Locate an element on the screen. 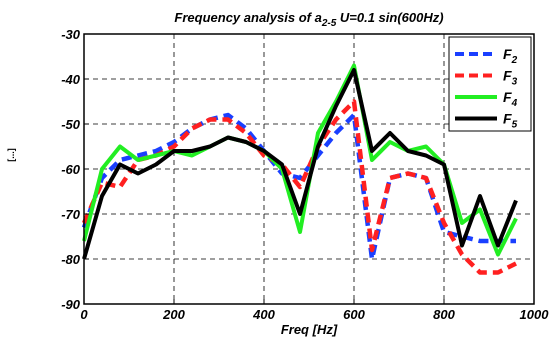 The width and height of the screenshot is (555, 337). y-axis-label: [...] is located at coordinates (11, 155).